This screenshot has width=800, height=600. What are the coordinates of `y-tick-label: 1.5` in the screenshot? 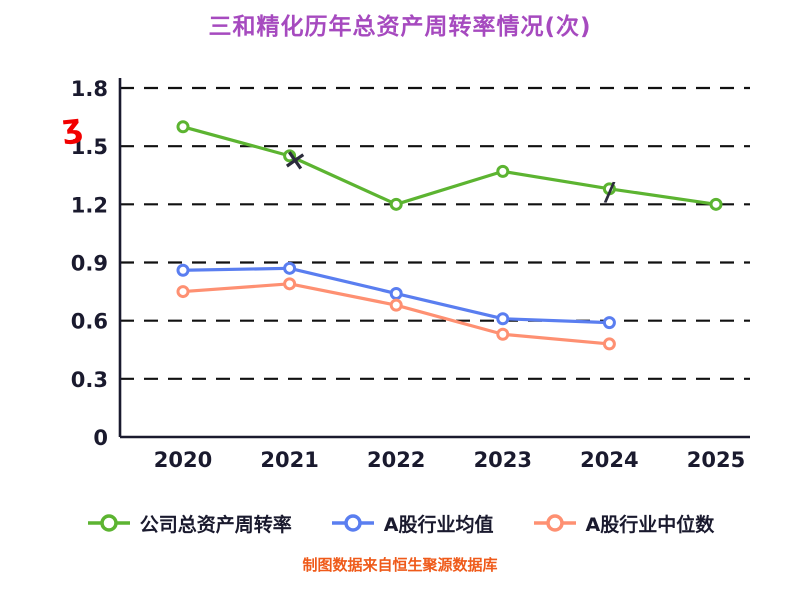 It's located at (89, 147).